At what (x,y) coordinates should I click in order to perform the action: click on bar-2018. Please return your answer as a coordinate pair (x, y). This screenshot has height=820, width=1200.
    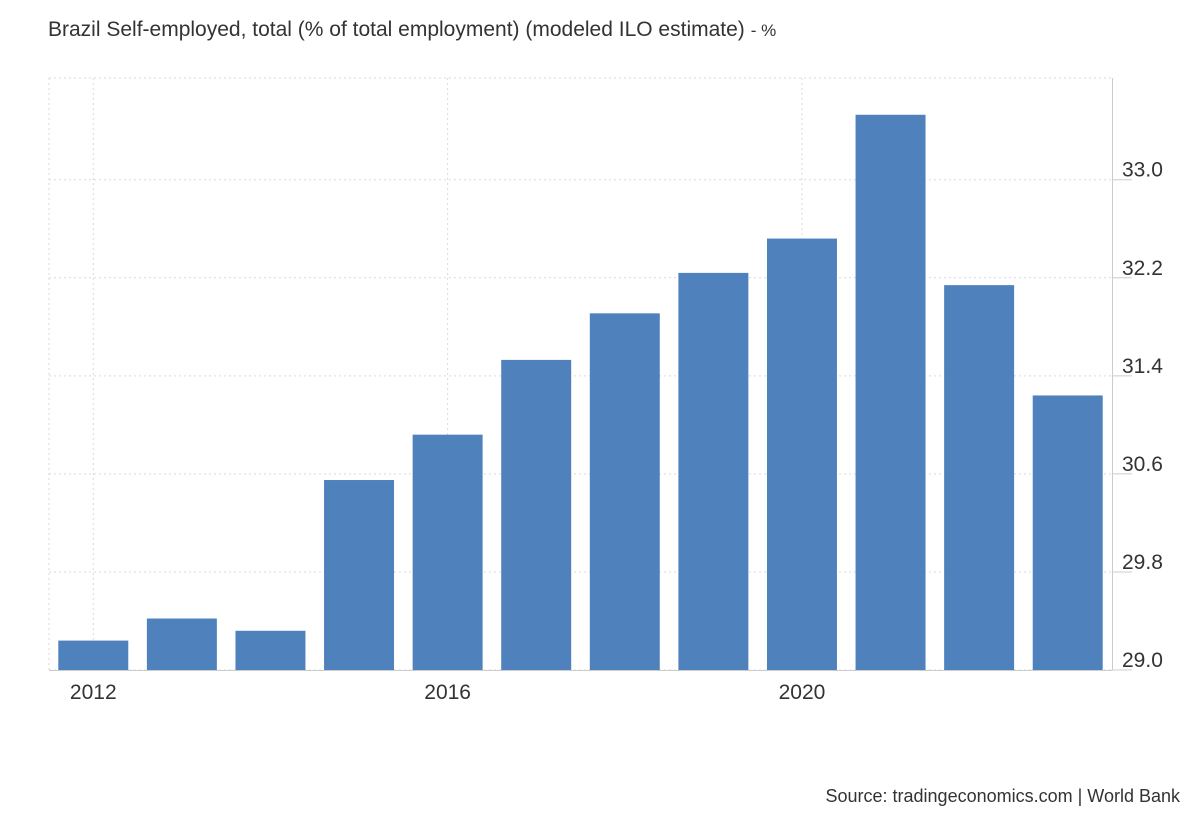
    Looking at the image, I should click on (624, 491).